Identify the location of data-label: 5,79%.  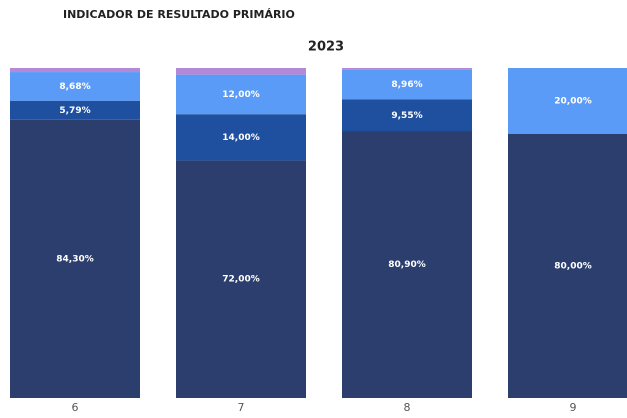
(74, 111).